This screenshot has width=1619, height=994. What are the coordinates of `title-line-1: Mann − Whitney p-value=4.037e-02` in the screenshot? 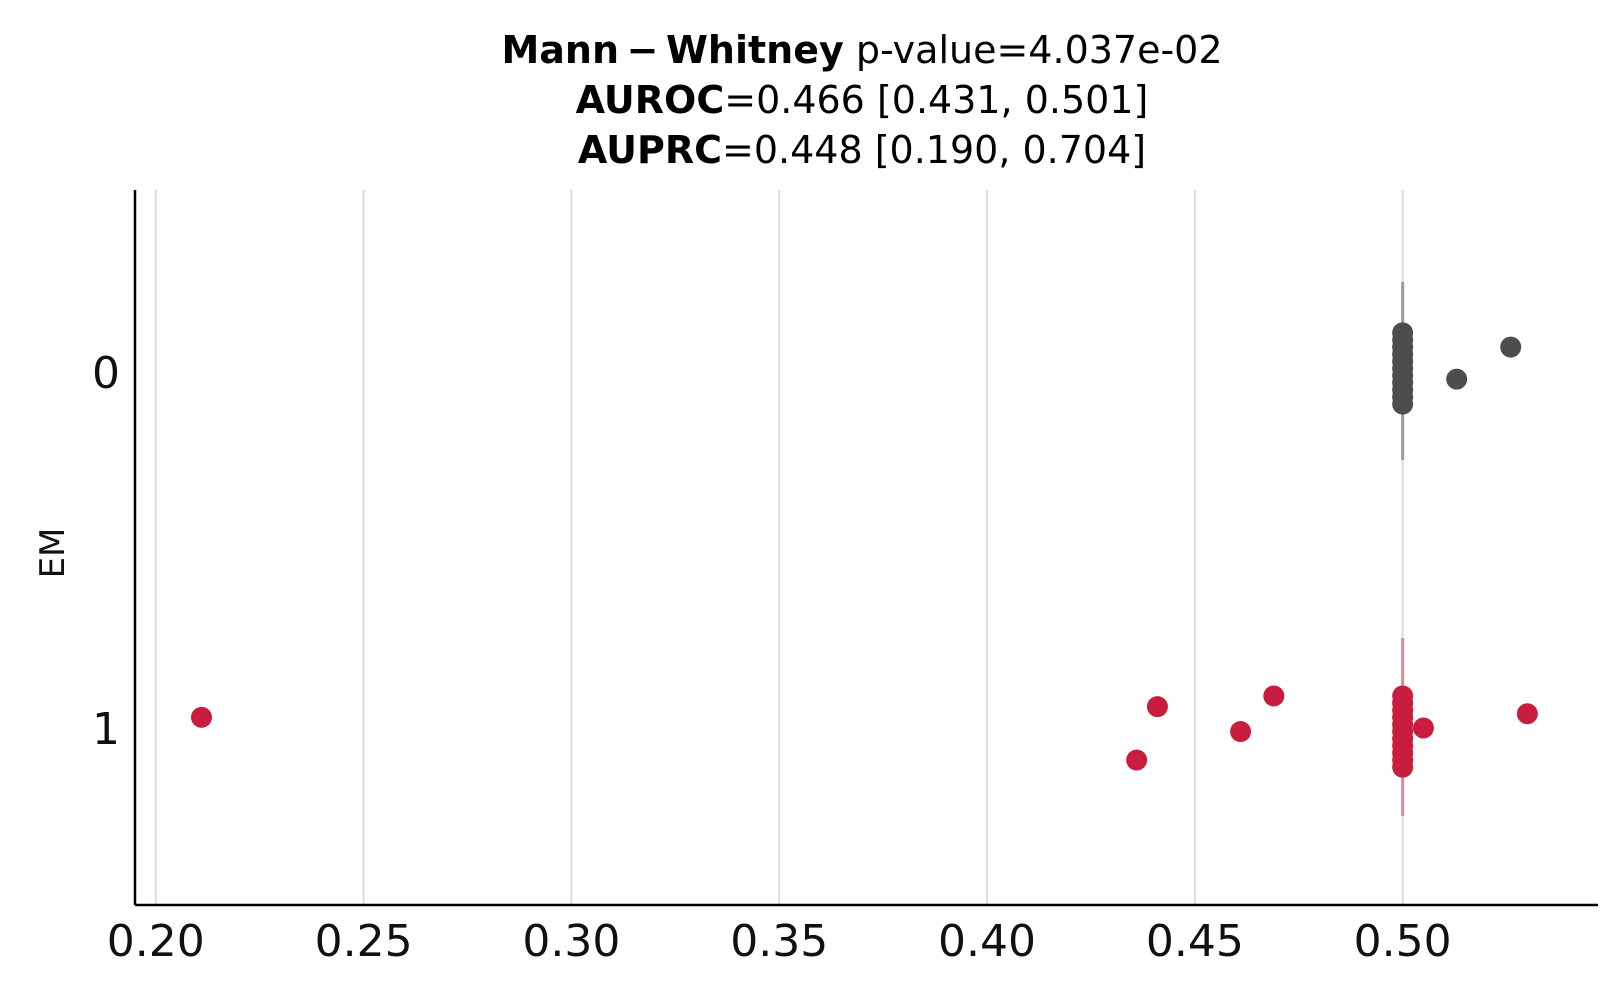 It's located at (861, 50).